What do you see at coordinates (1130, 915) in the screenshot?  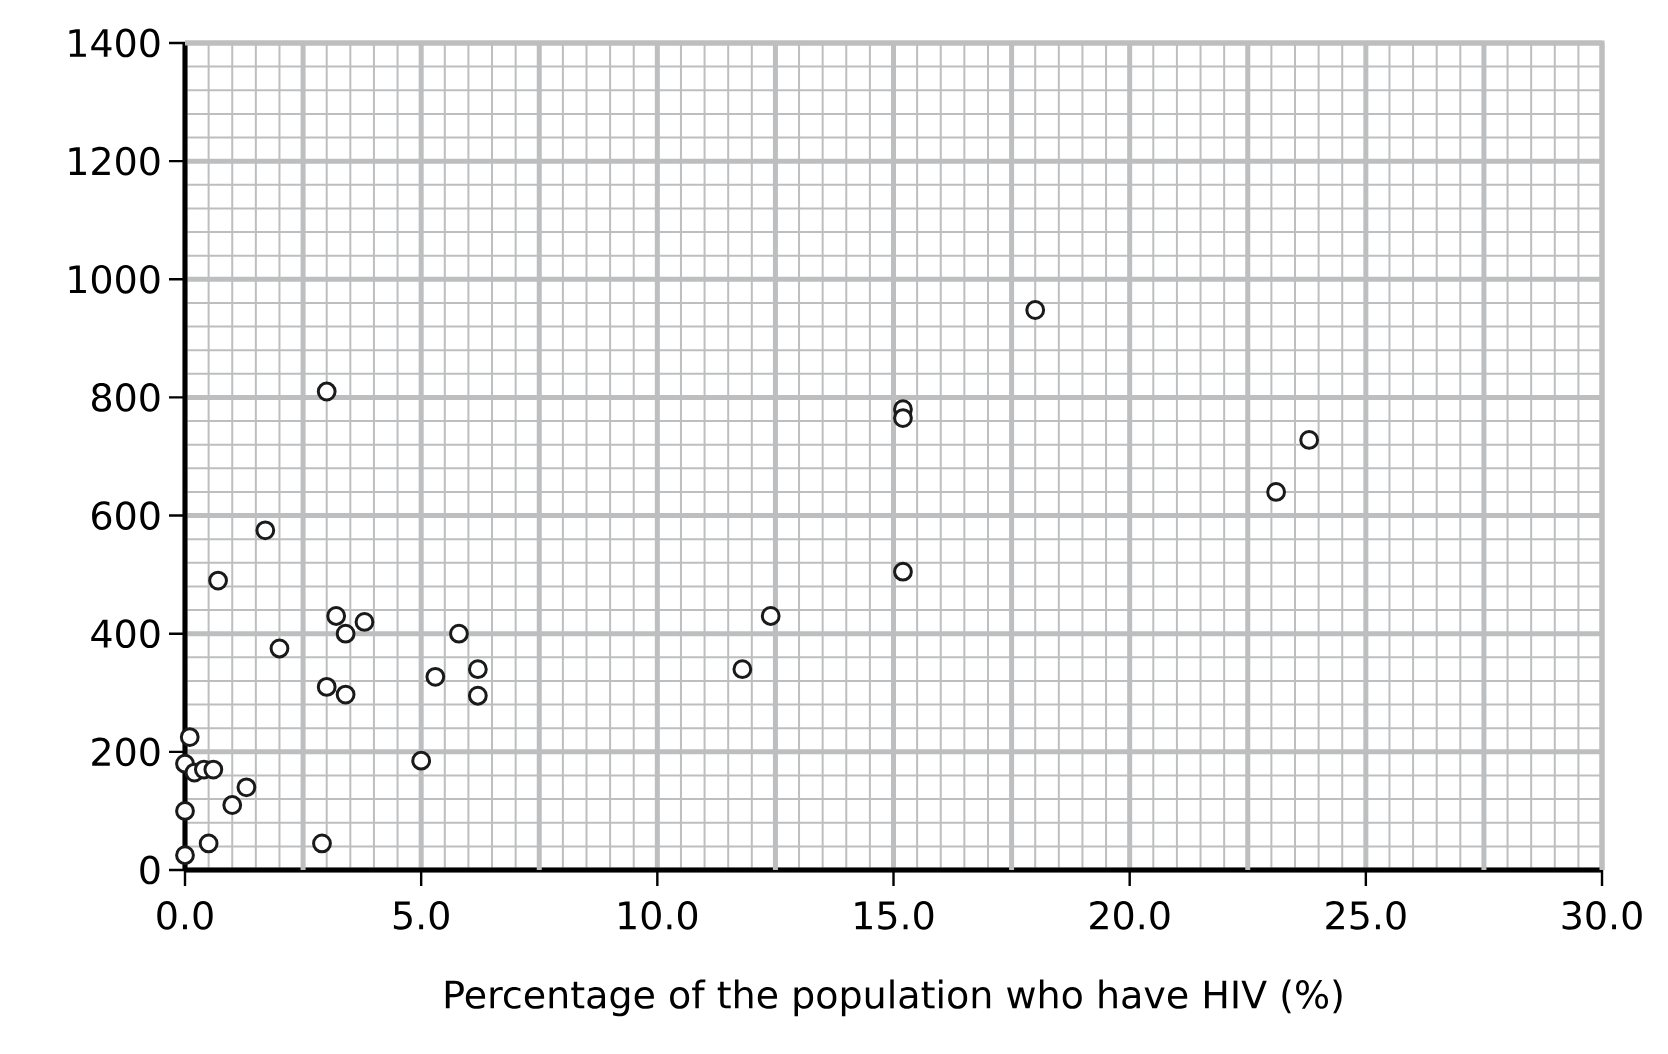 I see `x-tick-label: 20.0` at bounding box center [1130, 915].